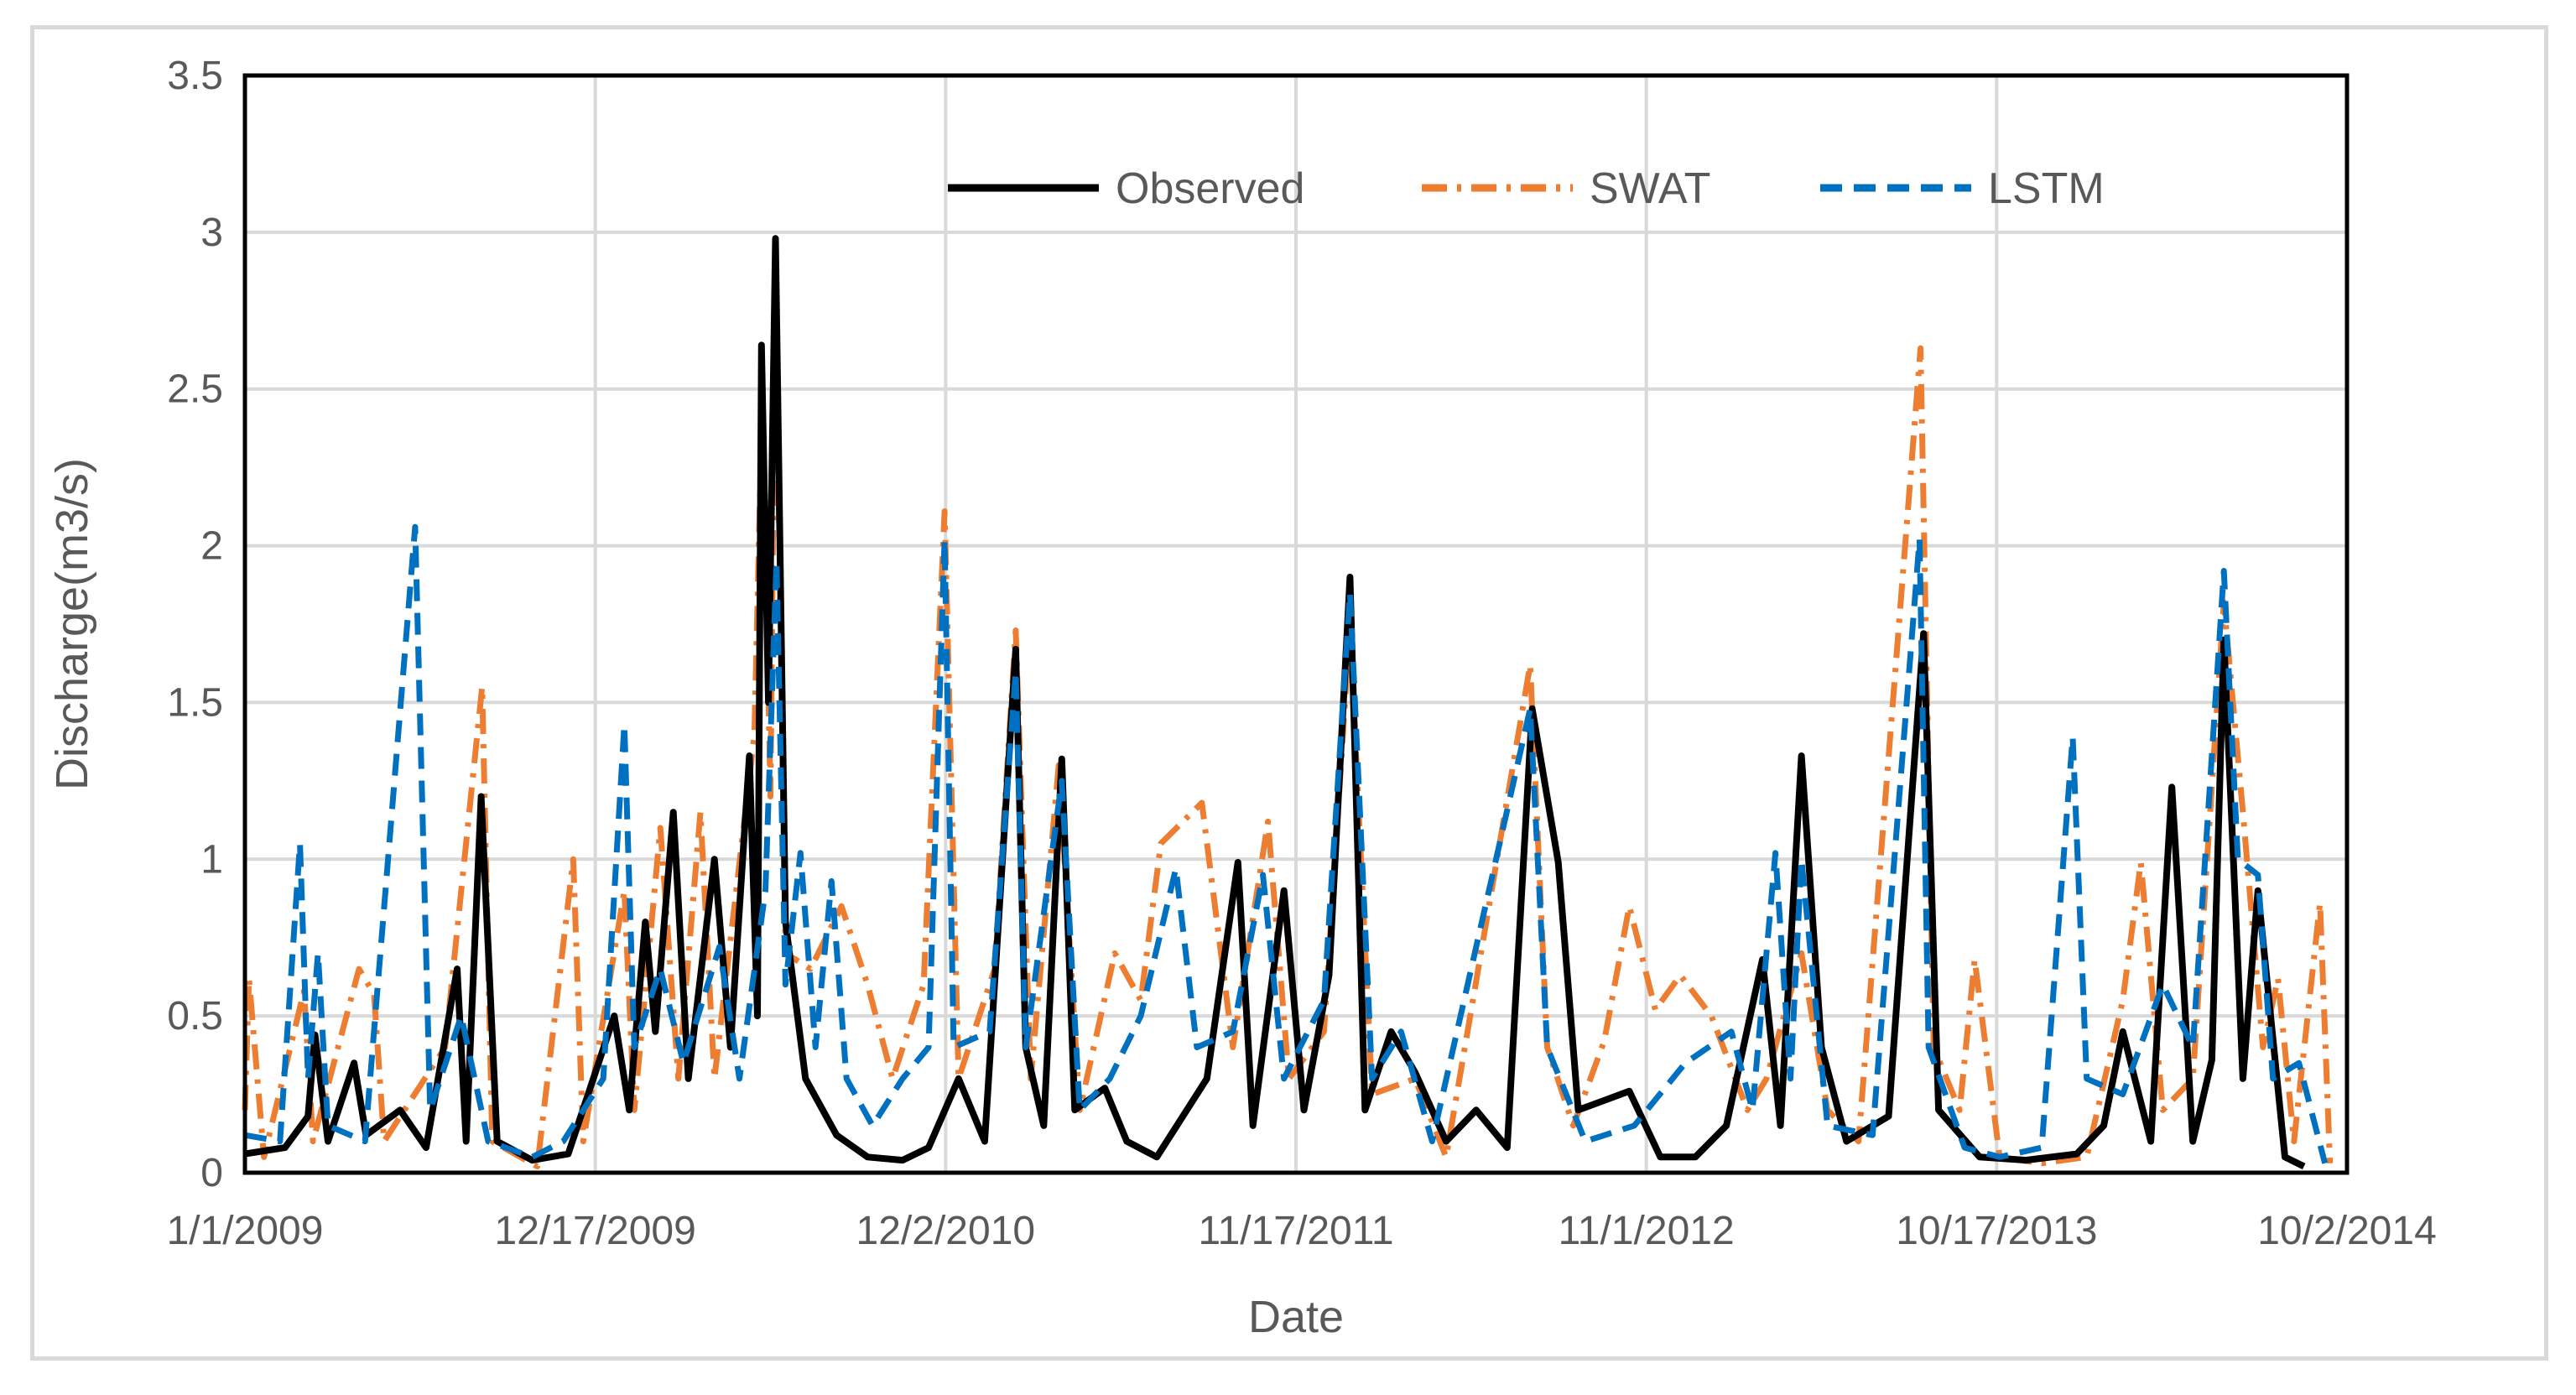 Image resolution: width=2576 pixels, height=1395 pixels. What do you see at coordinates (195, 624) in the screenshot?
I see `y-tick-labels: 0 0.5 1 1.5 2 2.5 3 3.5` at bounding box center [195, 624].